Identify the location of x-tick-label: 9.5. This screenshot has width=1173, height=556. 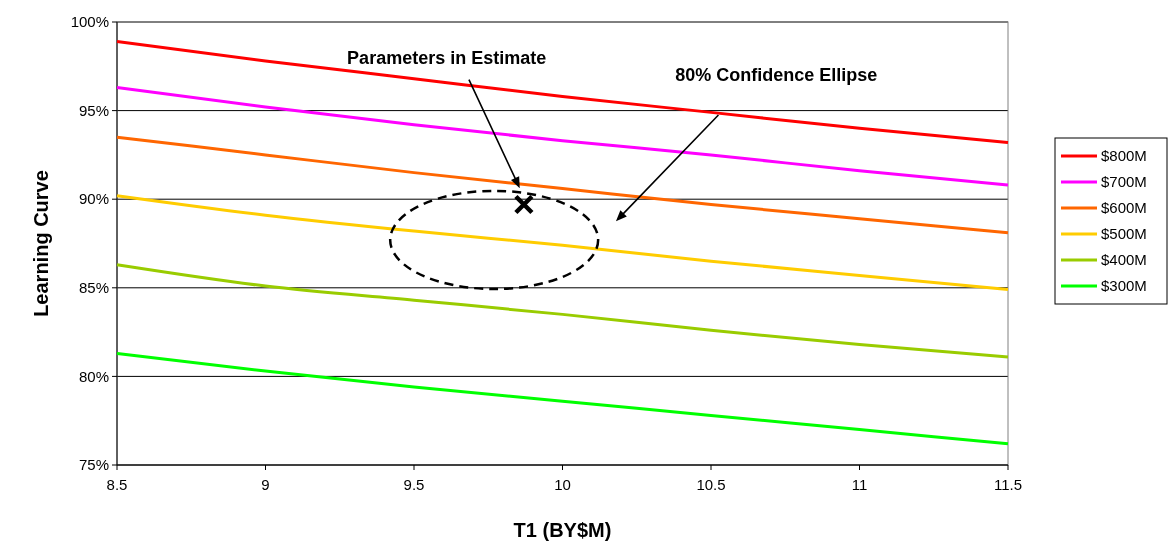
(414, 484).